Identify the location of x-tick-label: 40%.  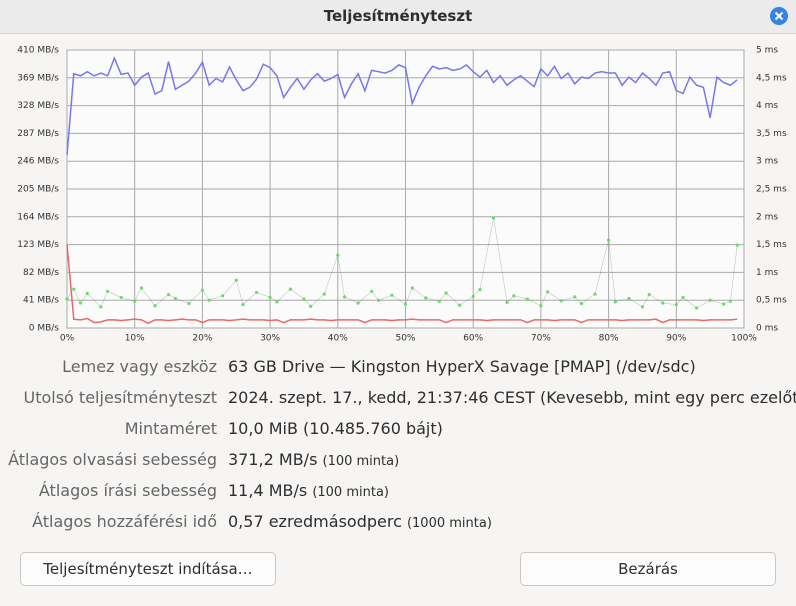
(338, 339).